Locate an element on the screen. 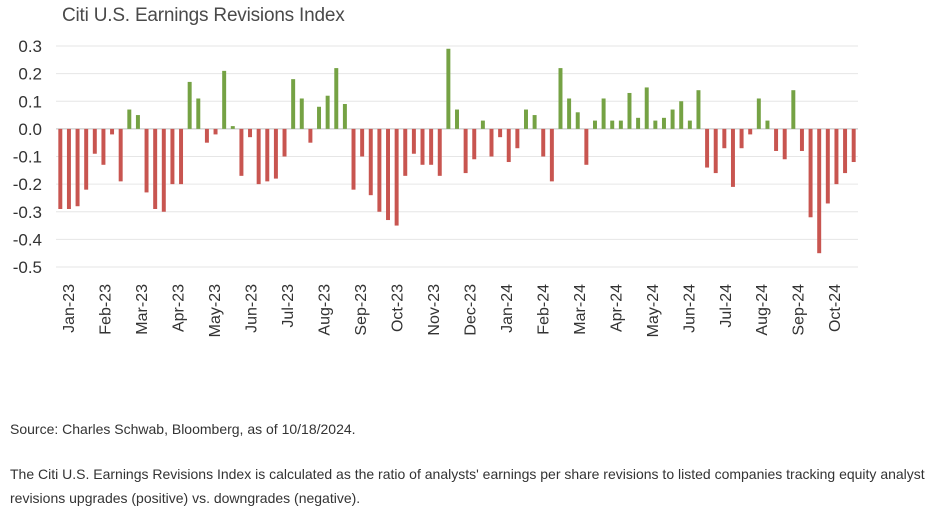 This screenshot has width=947, height=526. y-tick-label: -0.5 is located at coordinates (27, 267).